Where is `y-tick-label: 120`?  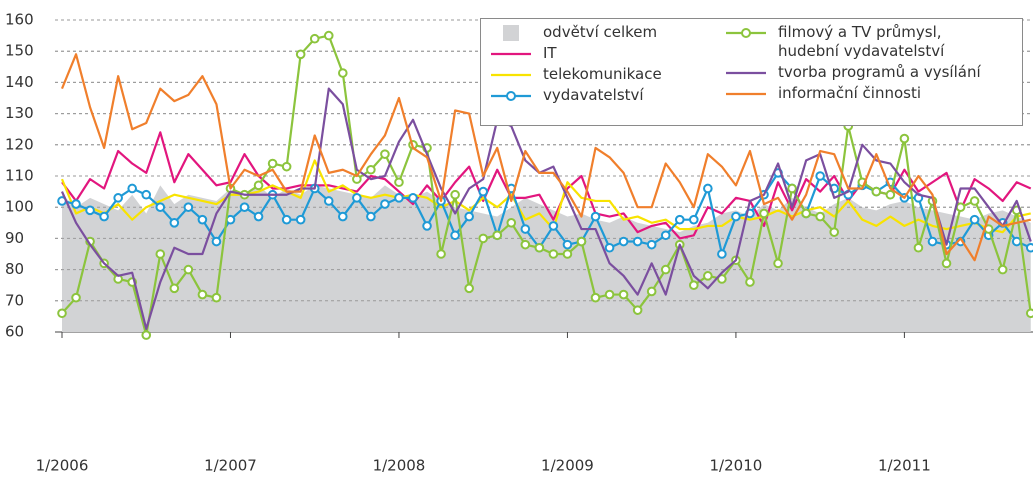 y-tick-label: 120 is located at coordinates (19, 144).